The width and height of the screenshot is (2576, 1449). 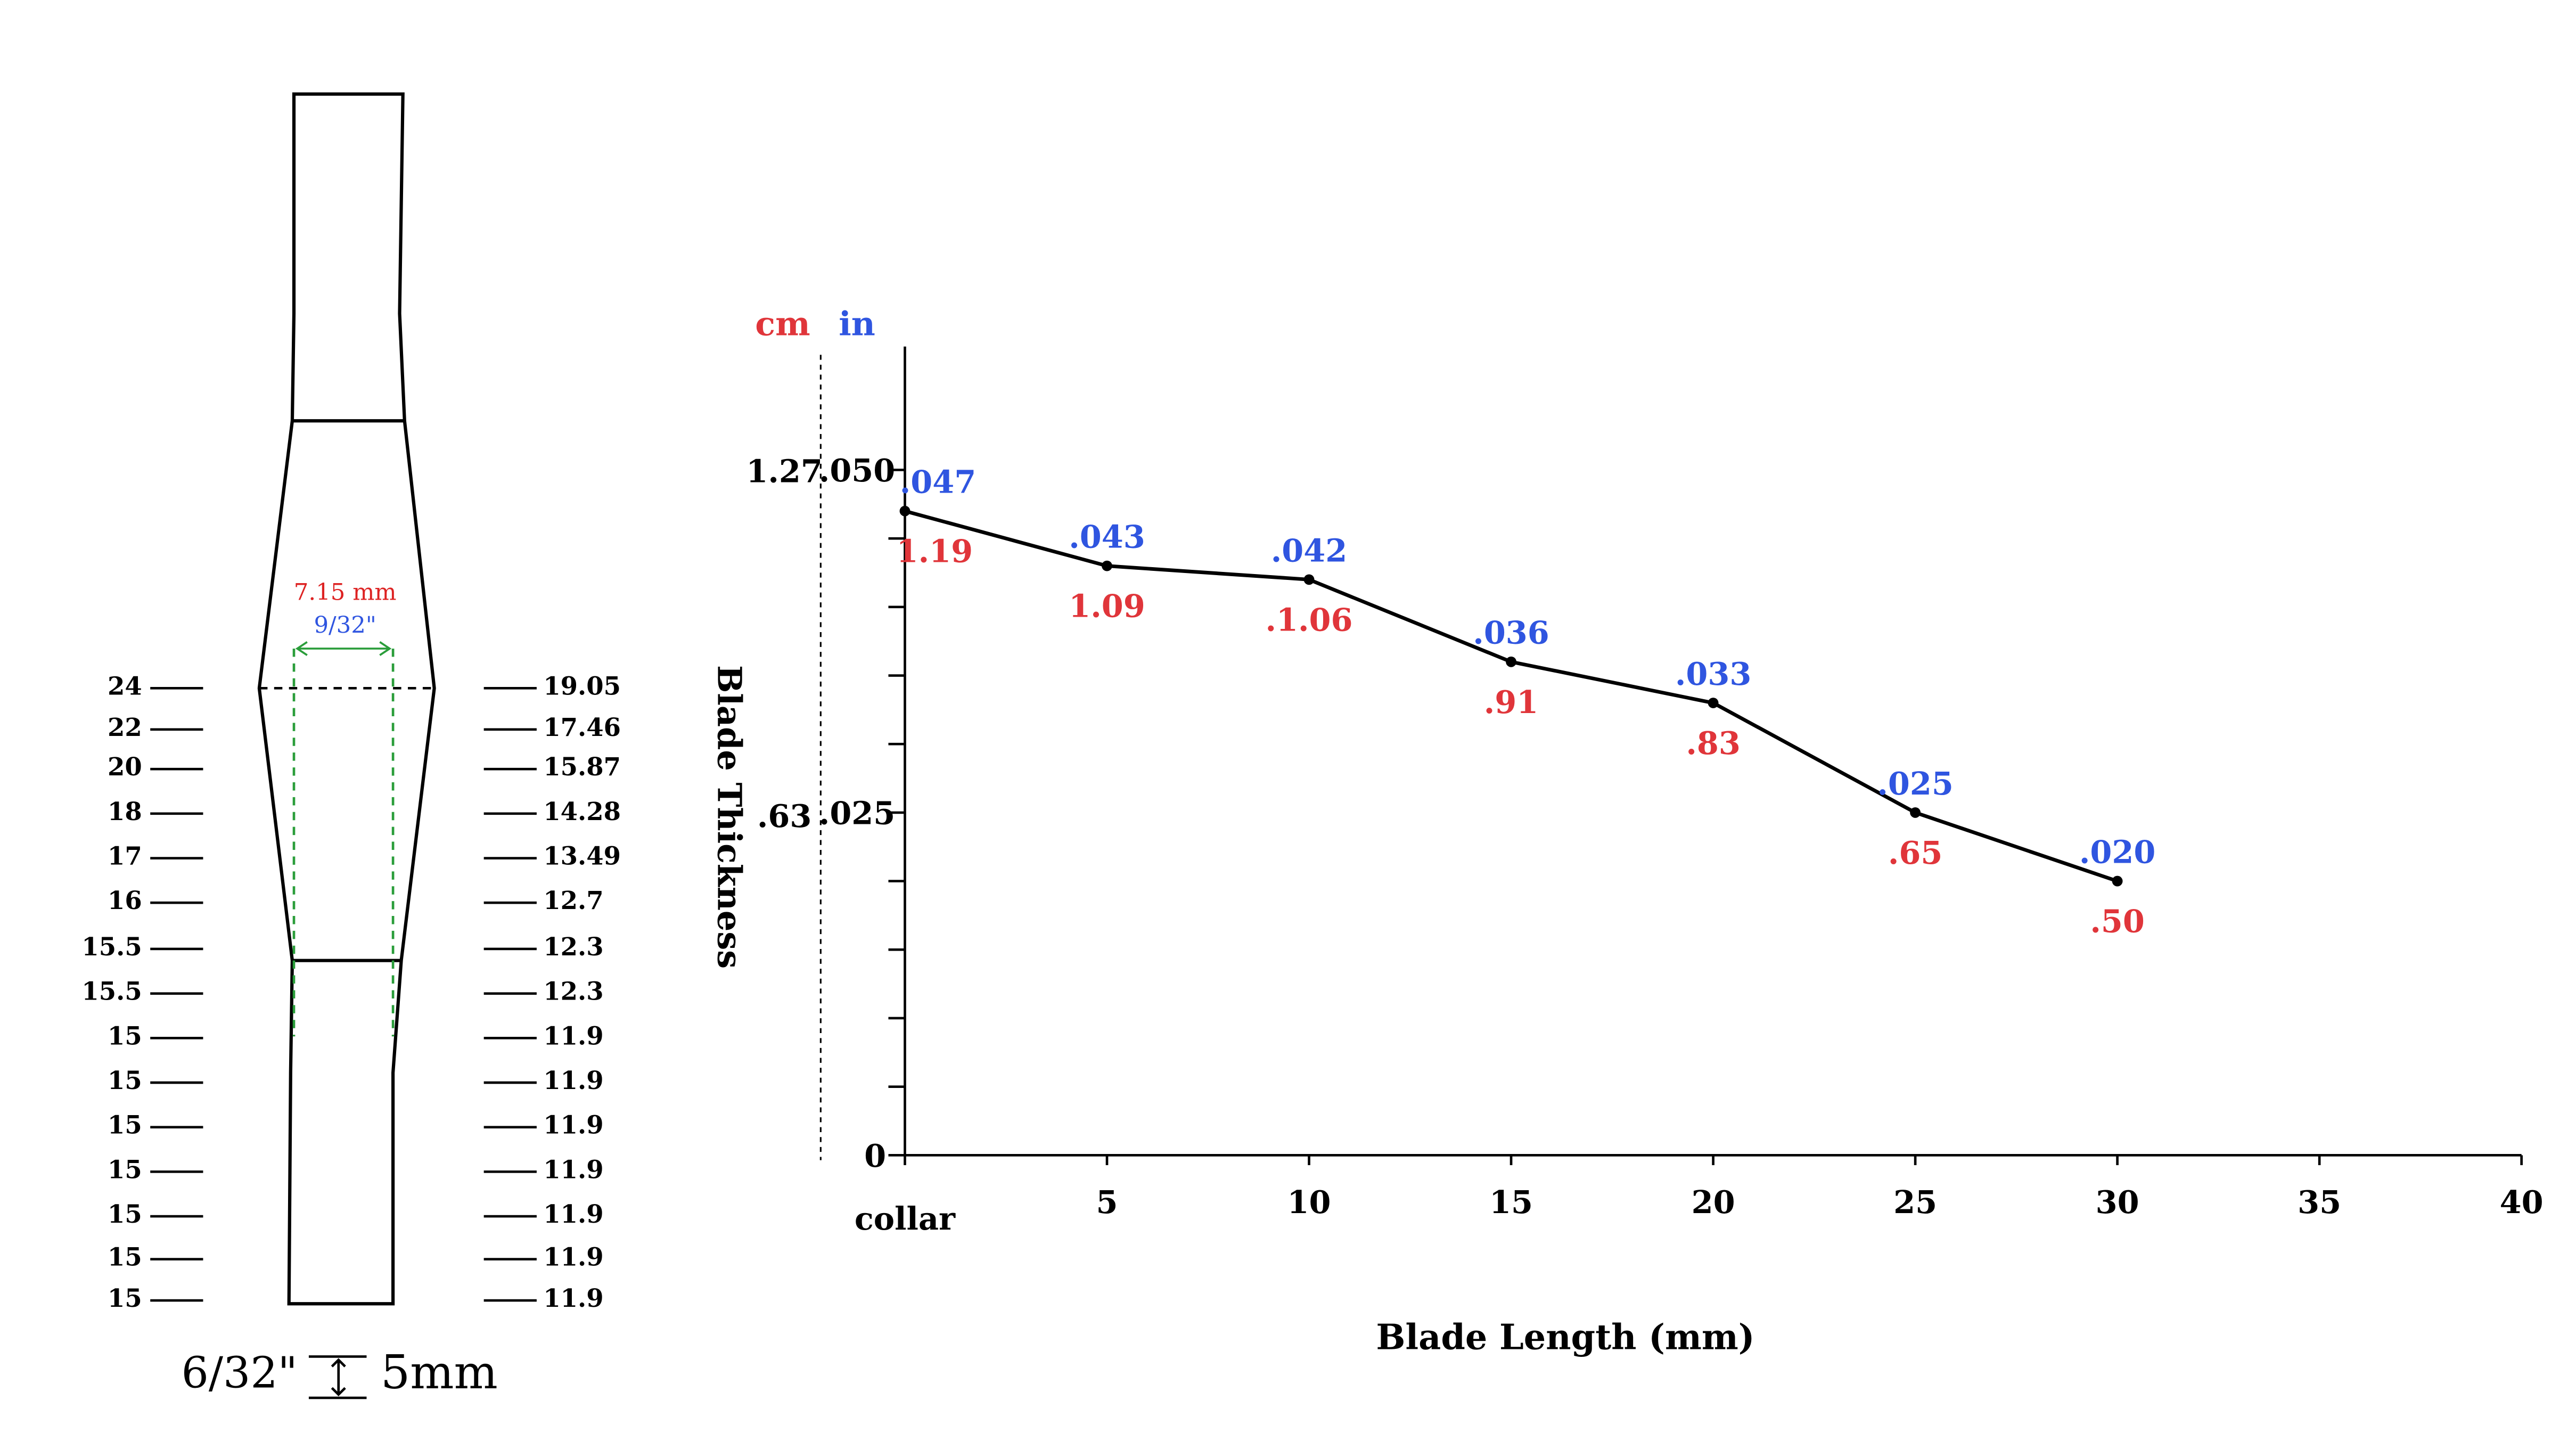 I want to click on width-in: 9/32", so click(x=345, y=625).